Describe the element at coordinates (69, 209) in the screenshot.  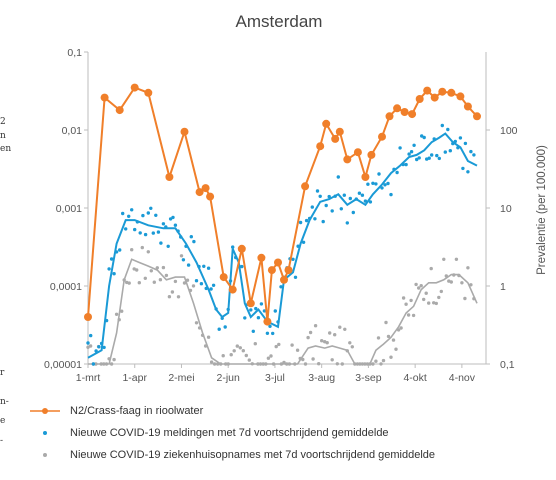
I see `y-tick-label: 0,001` at that location.